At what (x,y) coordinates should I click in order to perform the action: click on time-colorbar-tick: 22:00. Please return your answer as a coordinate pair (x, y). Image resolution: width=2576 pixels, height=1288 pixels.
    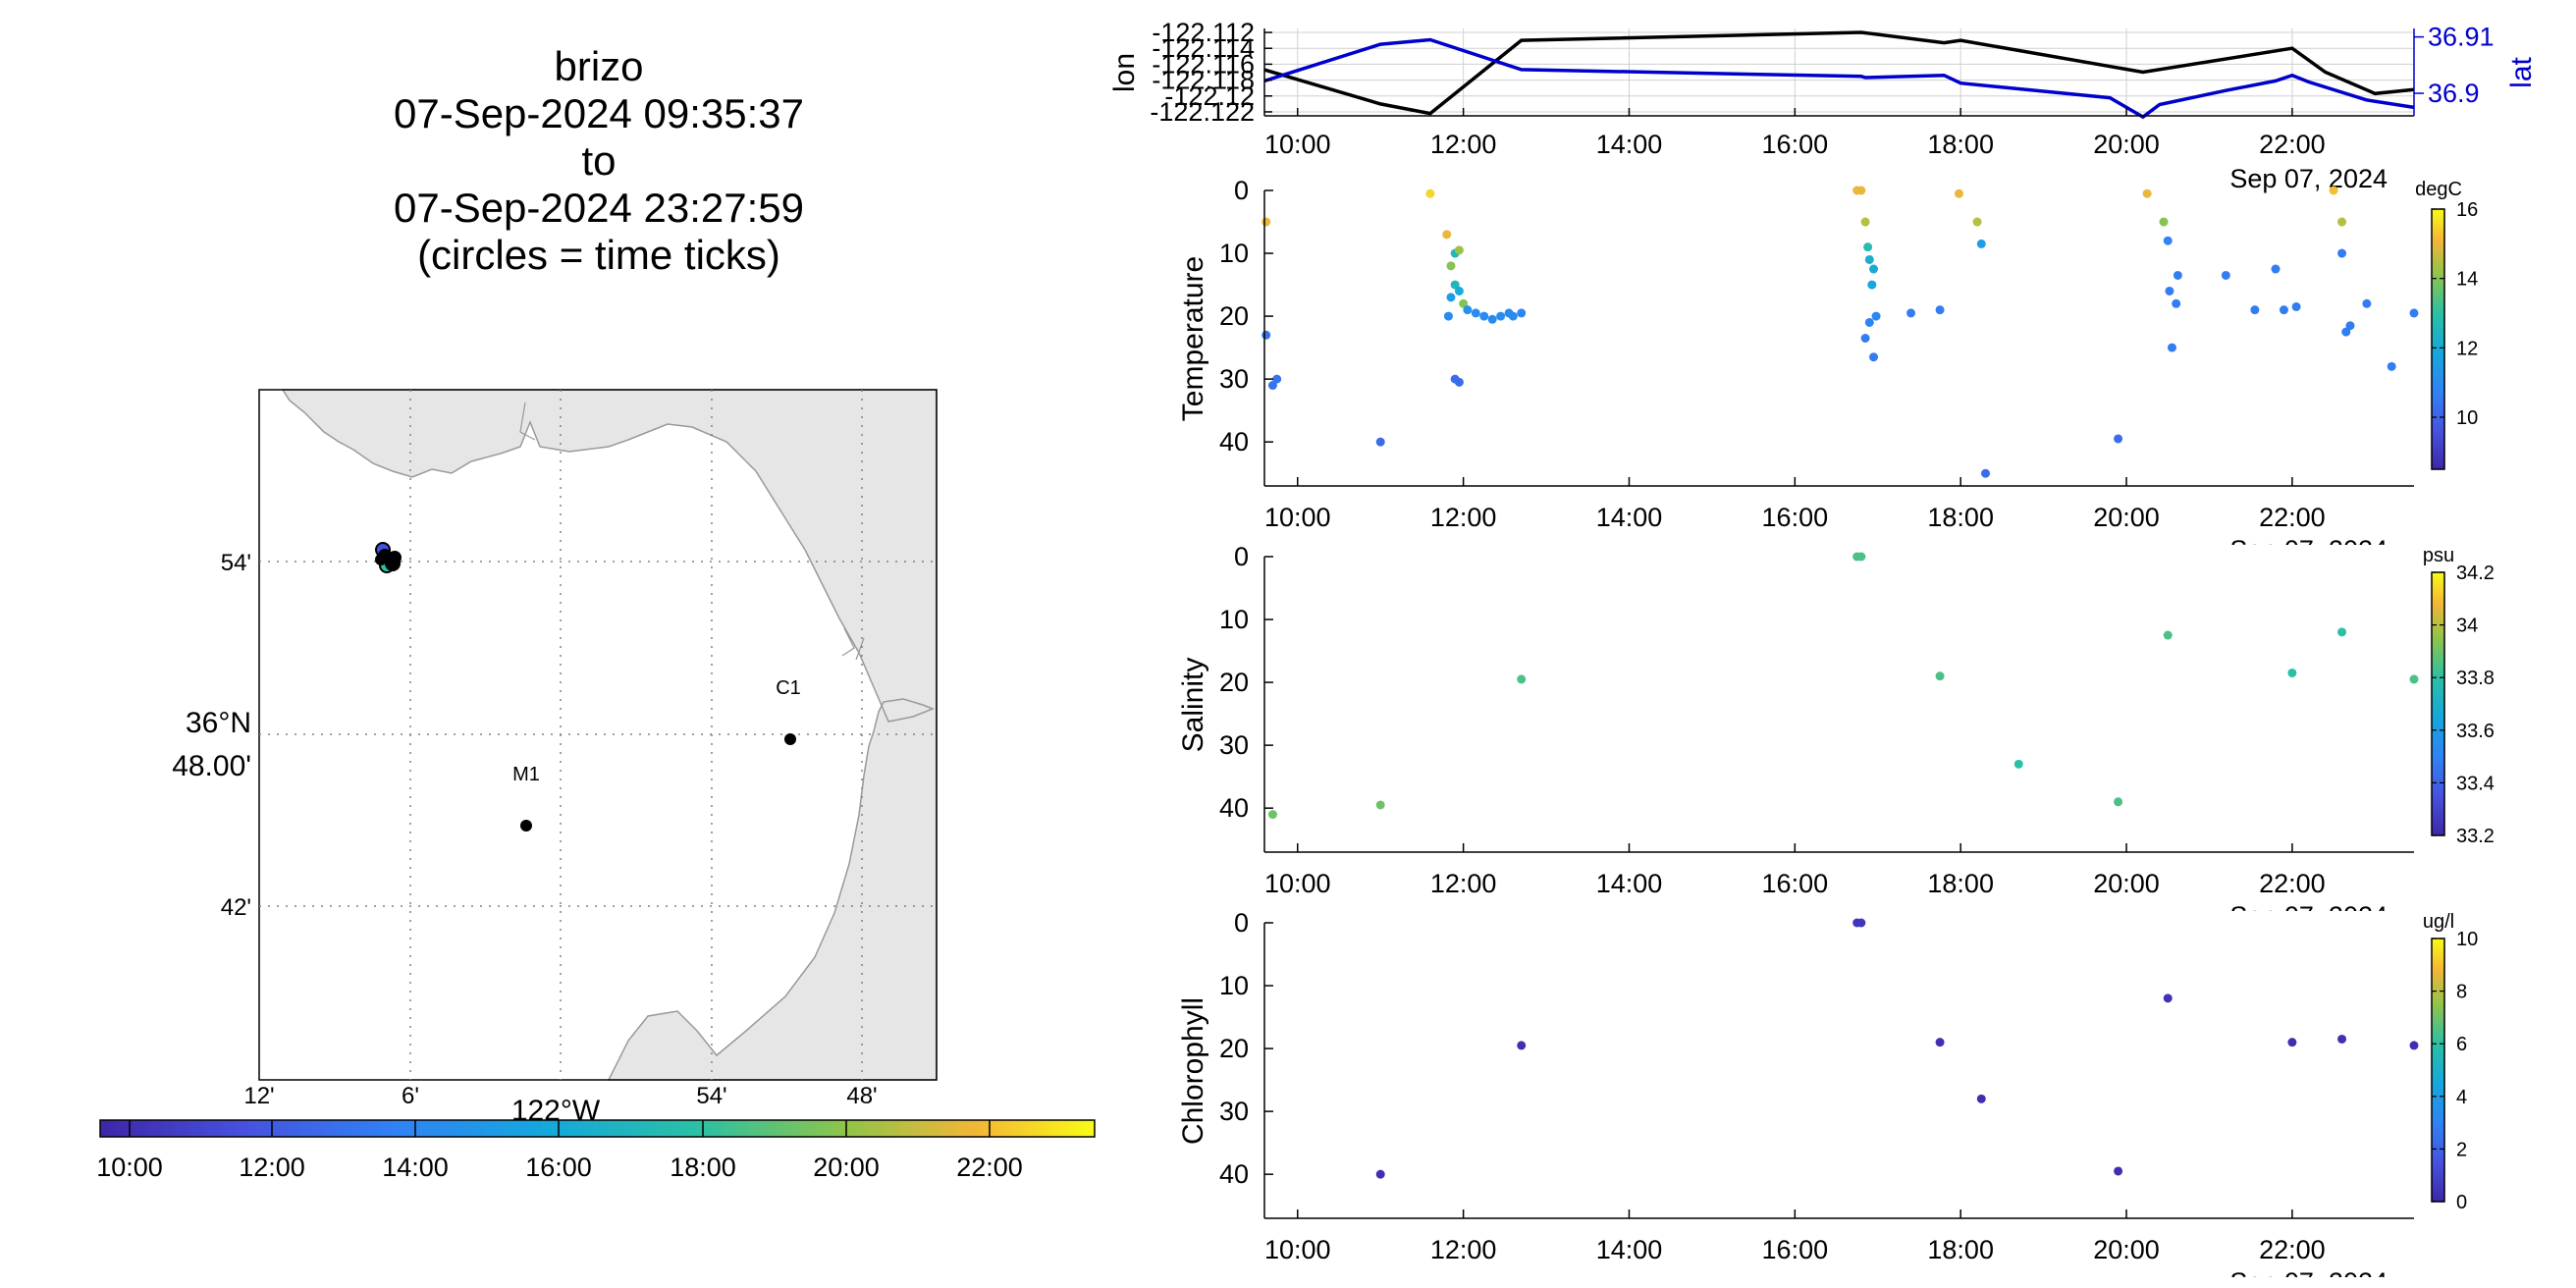
    Looking at the image, I should click on (989, 1167).